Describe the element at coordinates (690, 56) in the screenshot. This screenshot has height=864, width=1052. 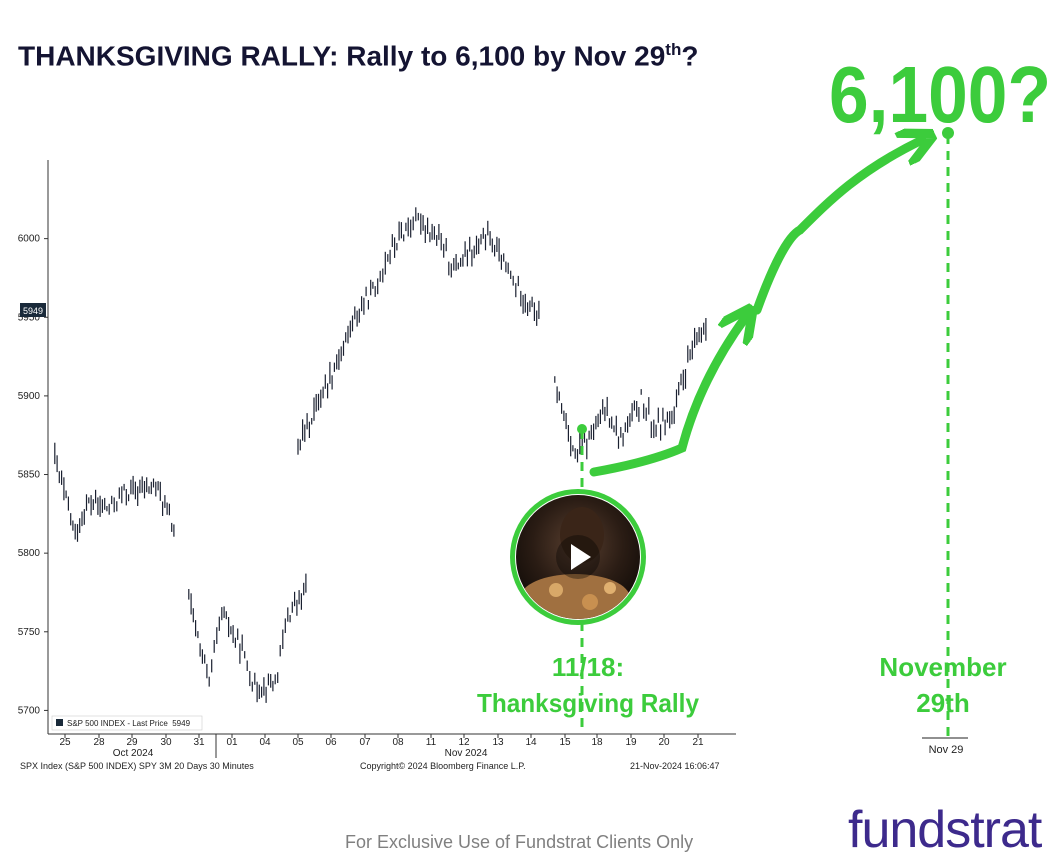
I see `title-suffix: ?` at that location.